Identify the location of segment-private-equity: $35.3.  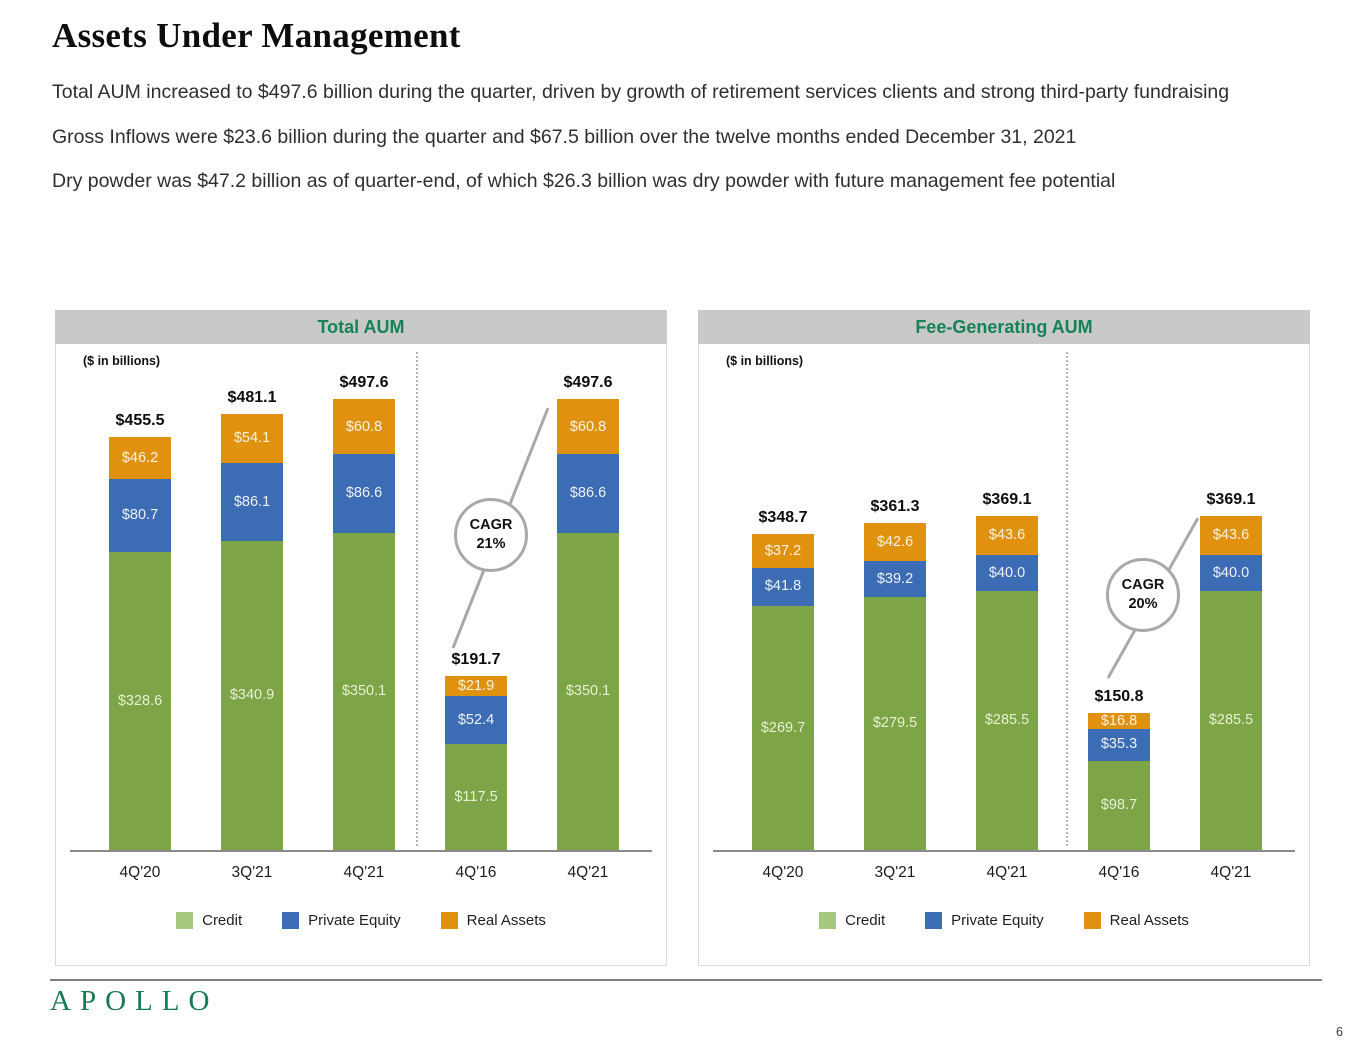
(1119, 744).